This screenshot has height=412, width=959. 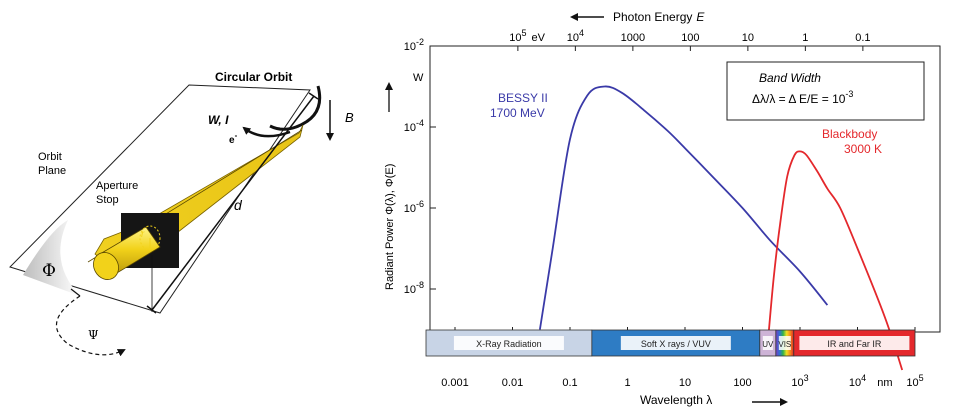 What do you see at coordinates (685, 383) in the screenshot?
I see `x-tick-label: 10` at bounding box center [685, 383].